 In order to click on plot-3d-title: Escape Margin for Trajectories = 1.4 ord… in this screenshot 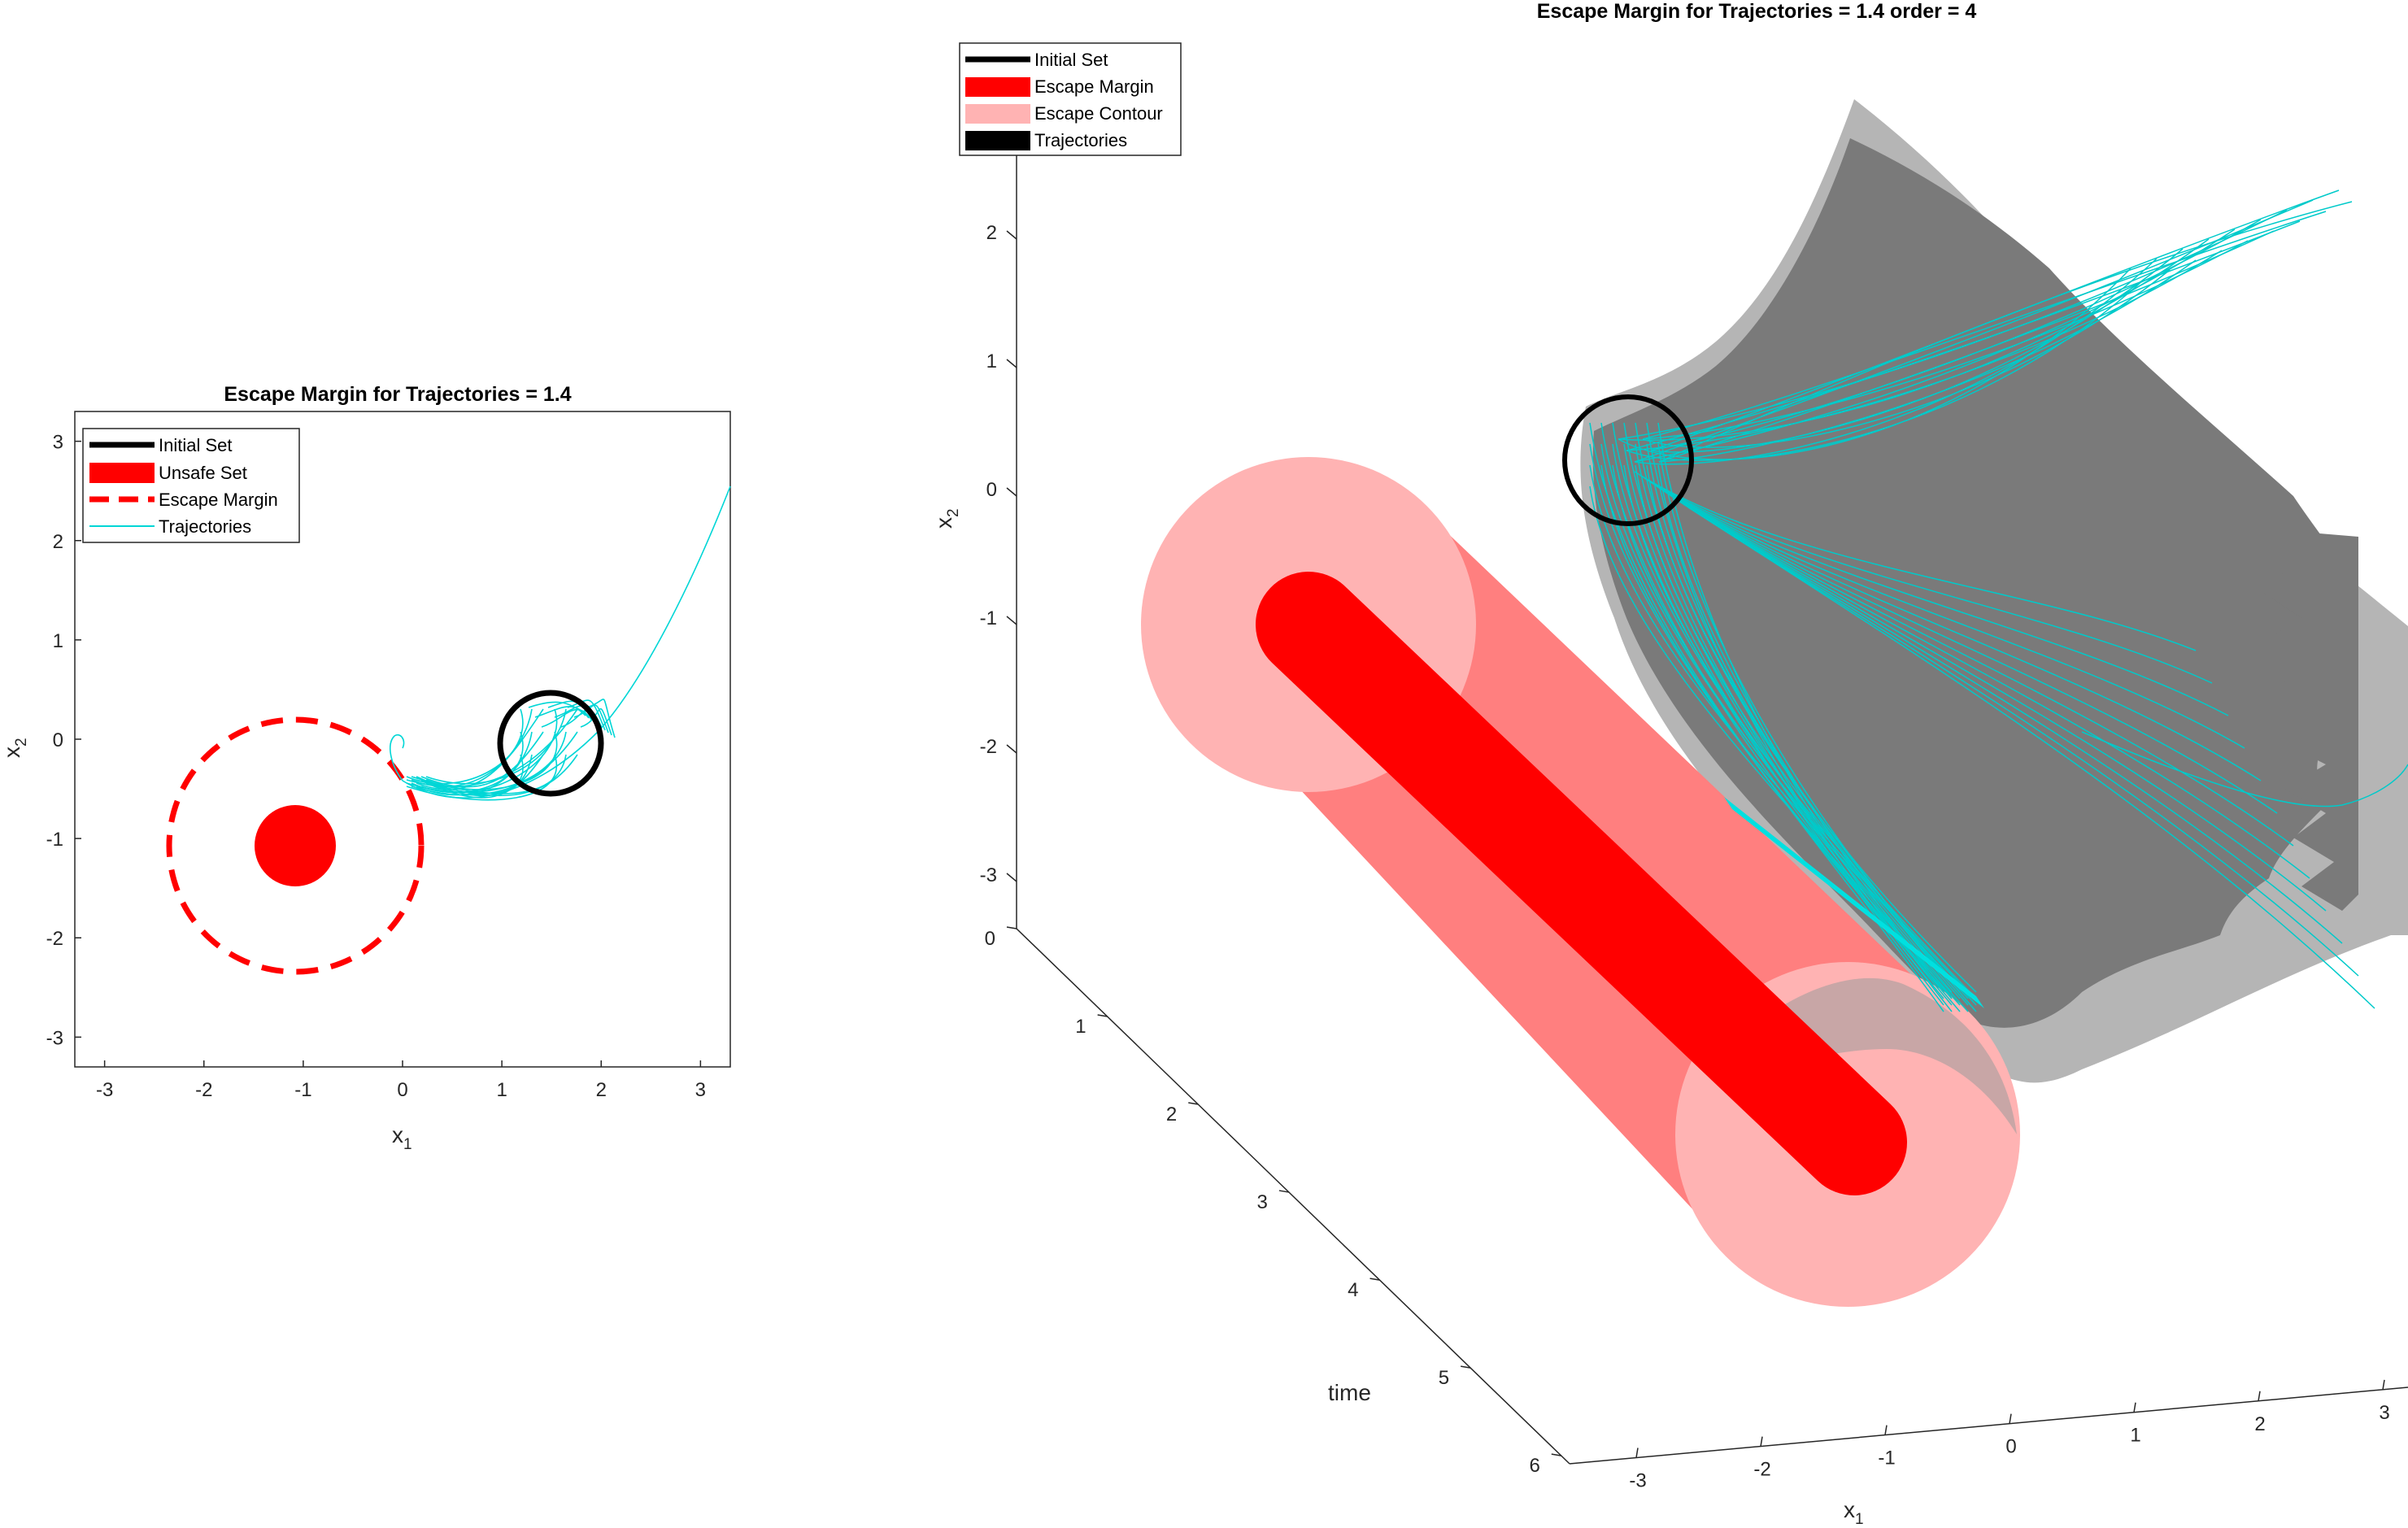, I will do `click(1757, 11)`.